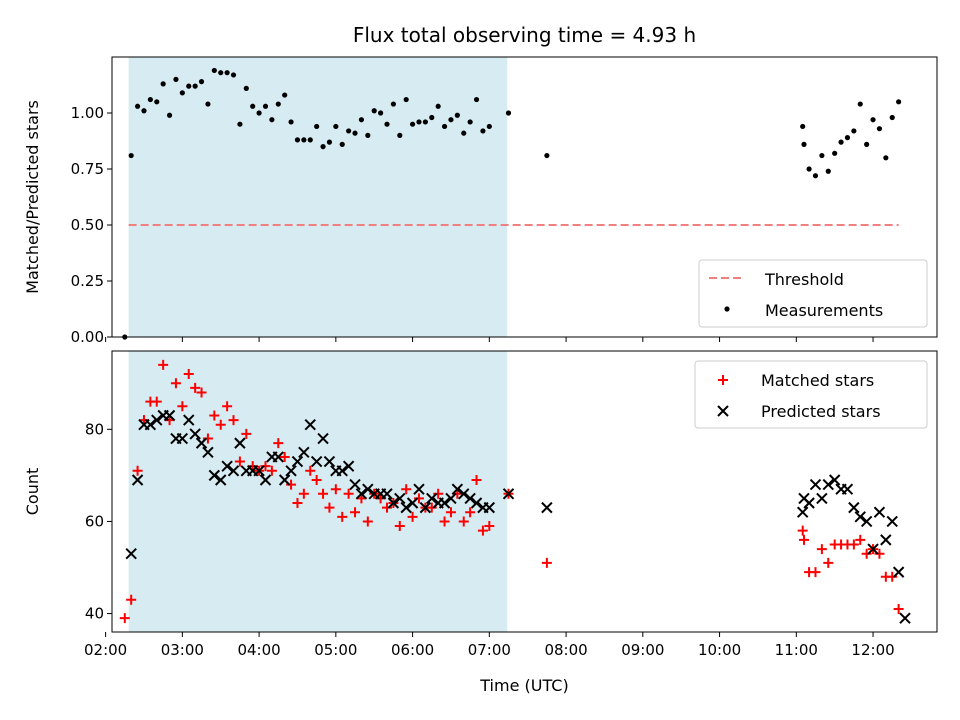 The image size is (960, 720). Describe the element at coordinates (489, 650) in the screenshot. I see `x-tick-label: 07:00` at that location.